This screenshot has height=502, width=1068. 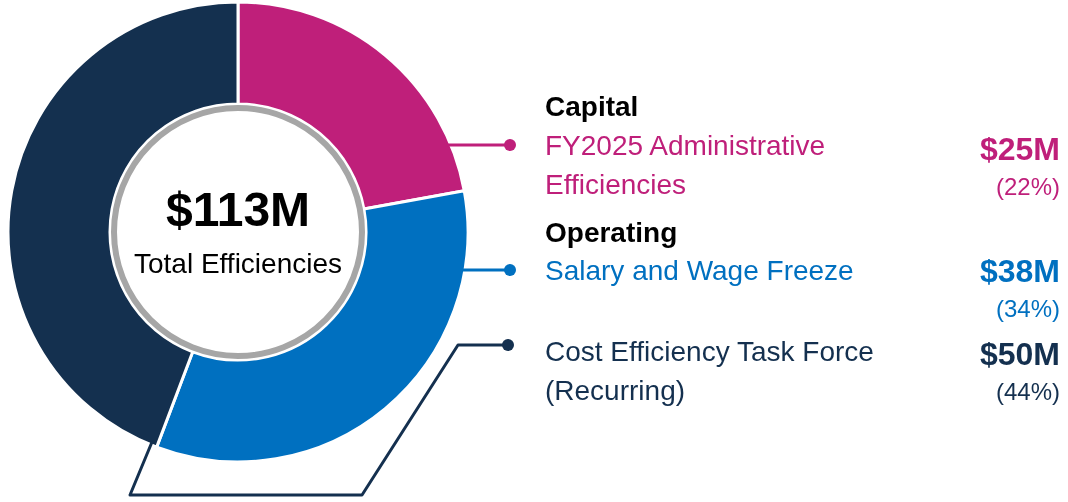 I want to click on text: $113M, so click(x=238, y=209).